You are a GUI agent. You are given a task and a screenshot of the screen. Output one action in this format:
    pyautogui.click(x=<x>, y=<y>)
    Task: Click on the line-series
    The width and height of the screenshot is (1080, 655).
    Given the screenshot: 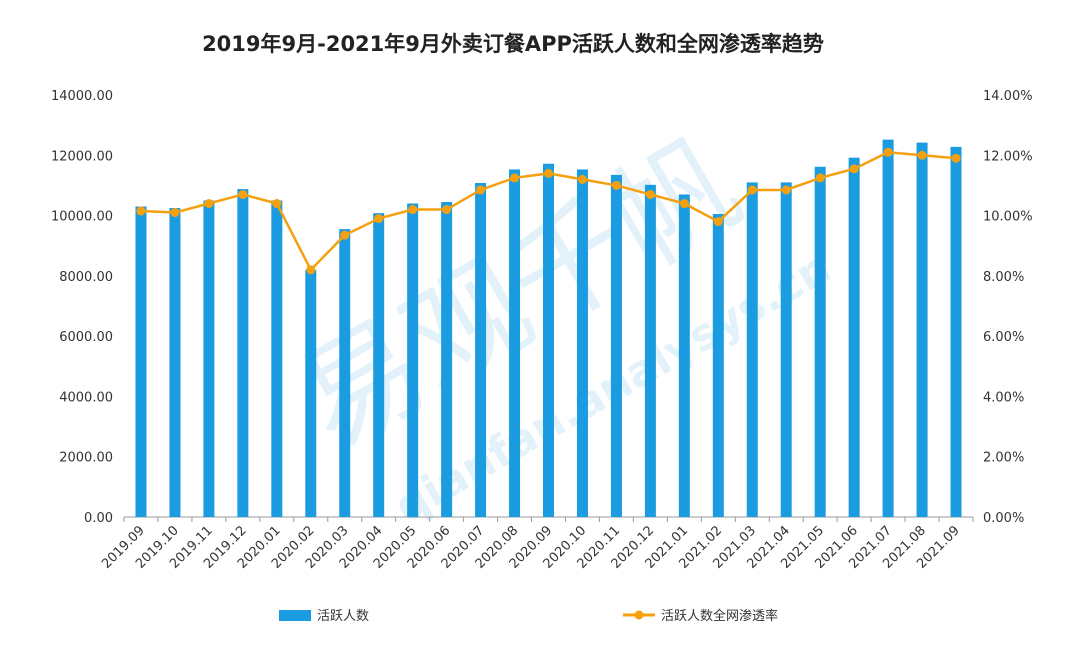 What is the action you would take?
    pyautogui.click(x=548, y=211)
    